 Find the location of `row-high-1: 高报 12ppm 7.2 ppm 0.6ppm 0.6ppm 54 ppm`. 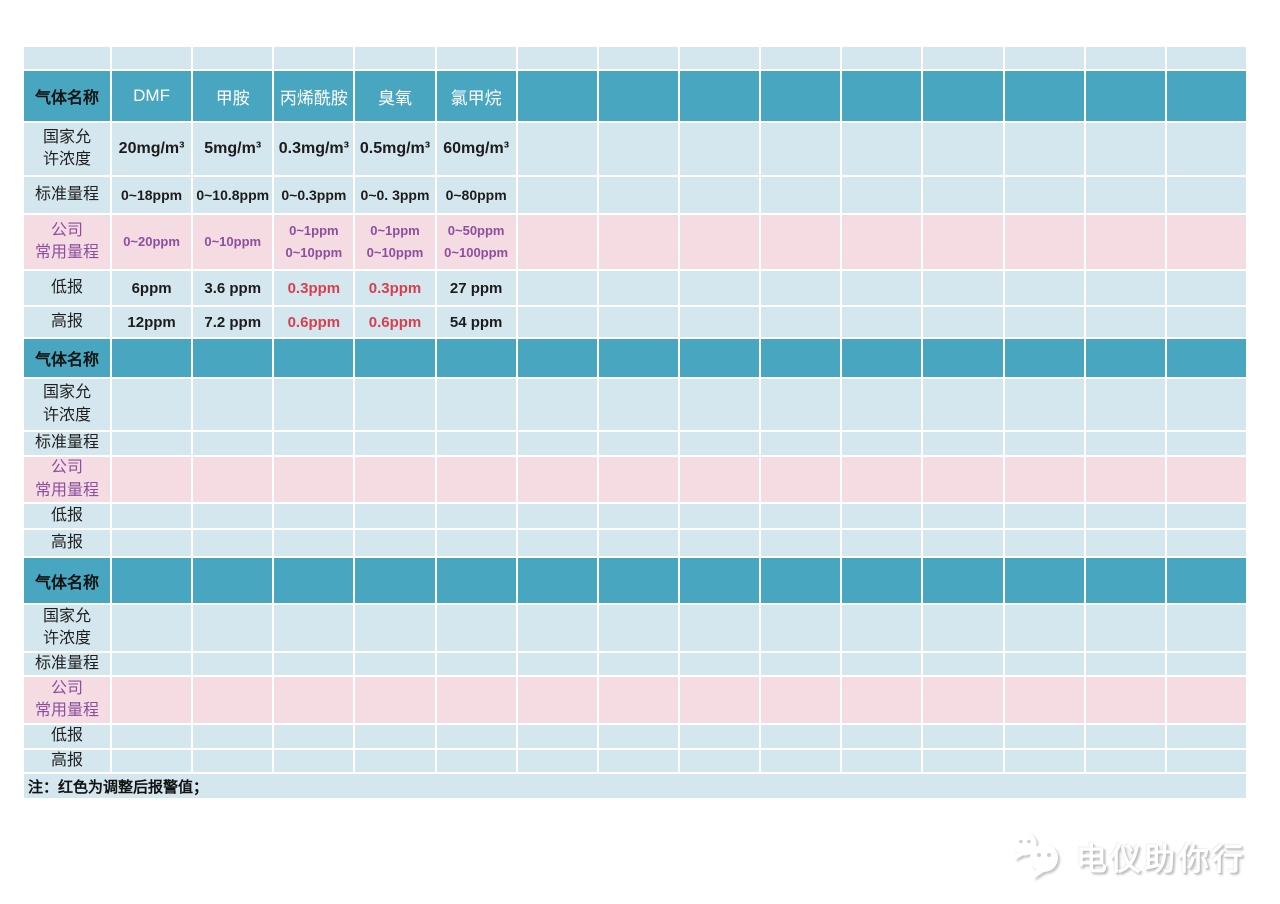

row-high-1: 高报 12ppm 7.2 ppm 0.6ppm 0.6ppm 54 ppm is located at coordinates (635, 322).